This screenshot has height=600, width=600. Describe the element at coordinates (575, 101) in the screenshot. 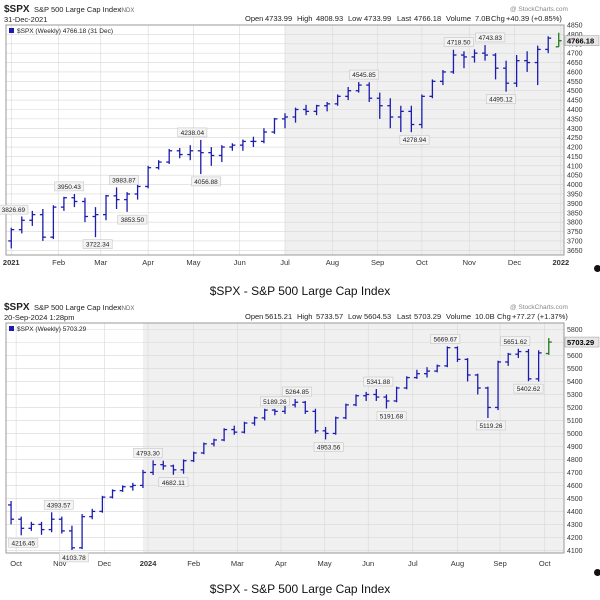

I see `y-tick-label: 4450` at that location.